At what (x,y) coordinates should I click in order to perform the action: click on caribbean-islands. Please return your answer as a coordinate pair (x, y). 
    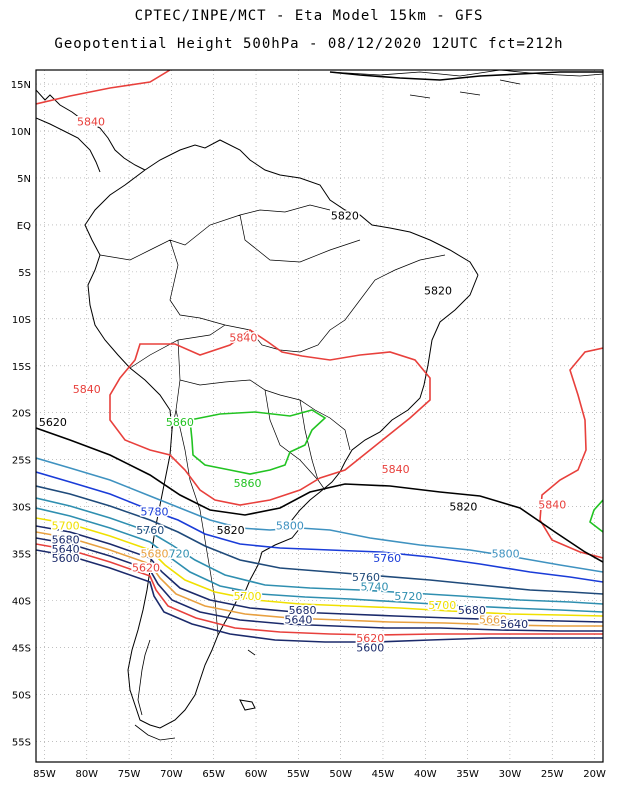
    Looking at the image, I should click on (466, 84).